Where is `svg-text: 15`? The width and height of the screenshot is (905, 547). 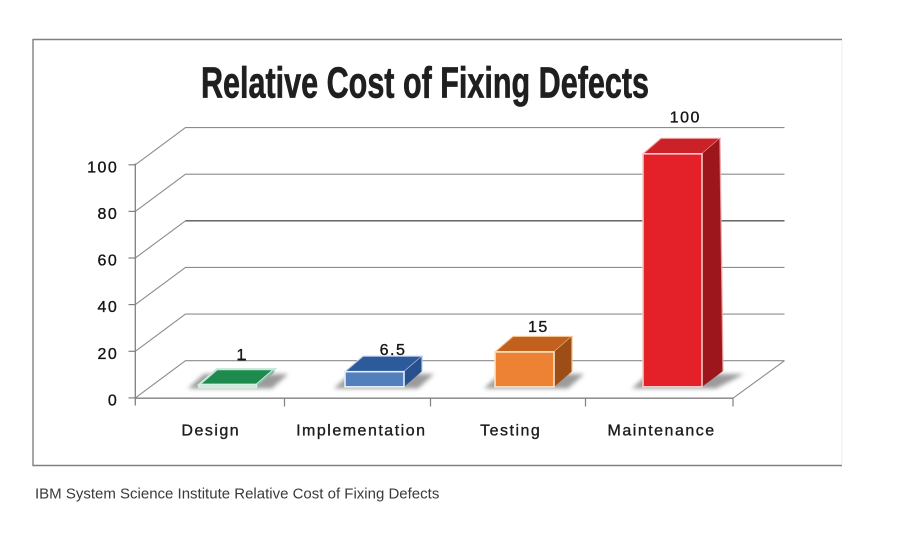 svg-text: 15 is located at coordinates (538, 327).